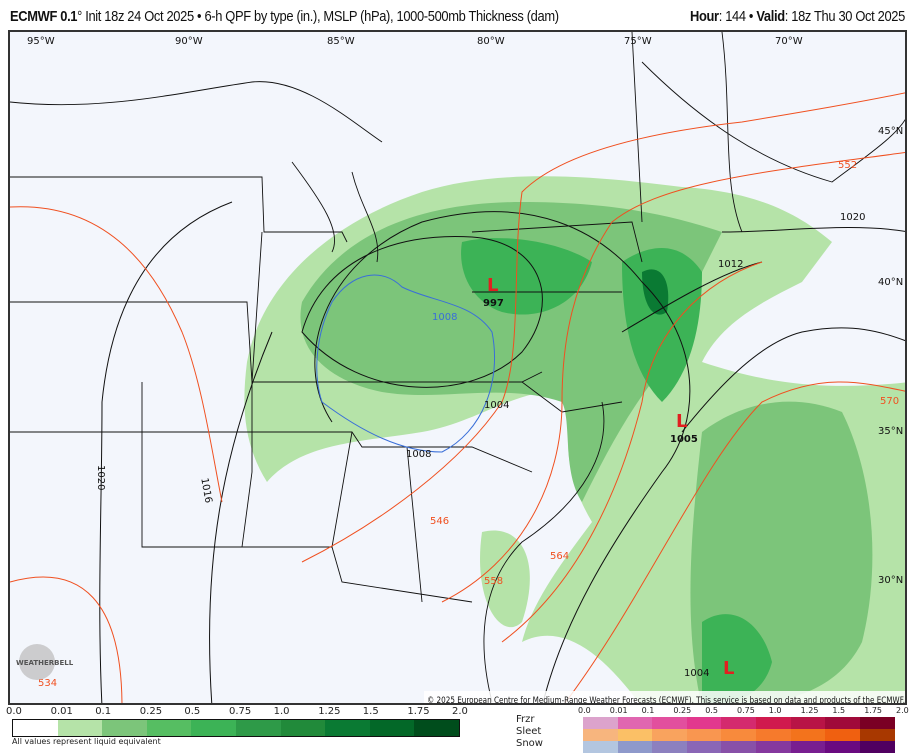 This screenshot has height=753, width=913. Describe the element at coordinates (789, 41) in the screenshot. I see `lon-label: 70°W` at that location.